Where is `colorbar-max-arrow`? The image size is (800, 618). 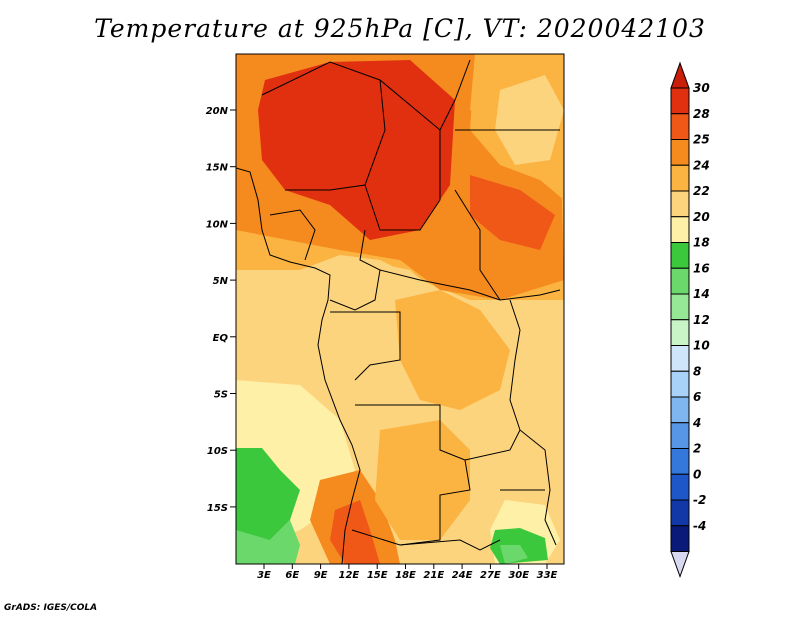
colorbar-max-arrow is located at coordinates (680, 75).